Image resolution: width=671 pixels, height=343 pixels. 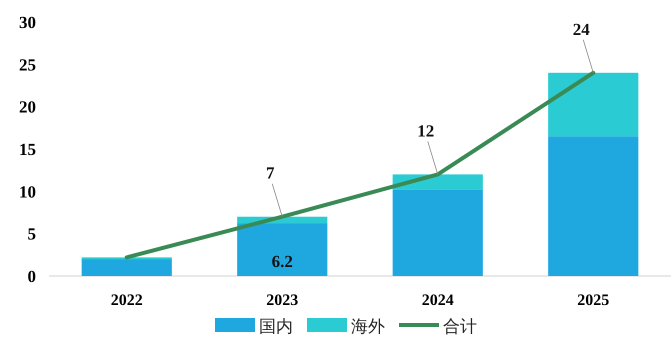 I want to click on y-tick-label: 0, so click(x=32, y=276).